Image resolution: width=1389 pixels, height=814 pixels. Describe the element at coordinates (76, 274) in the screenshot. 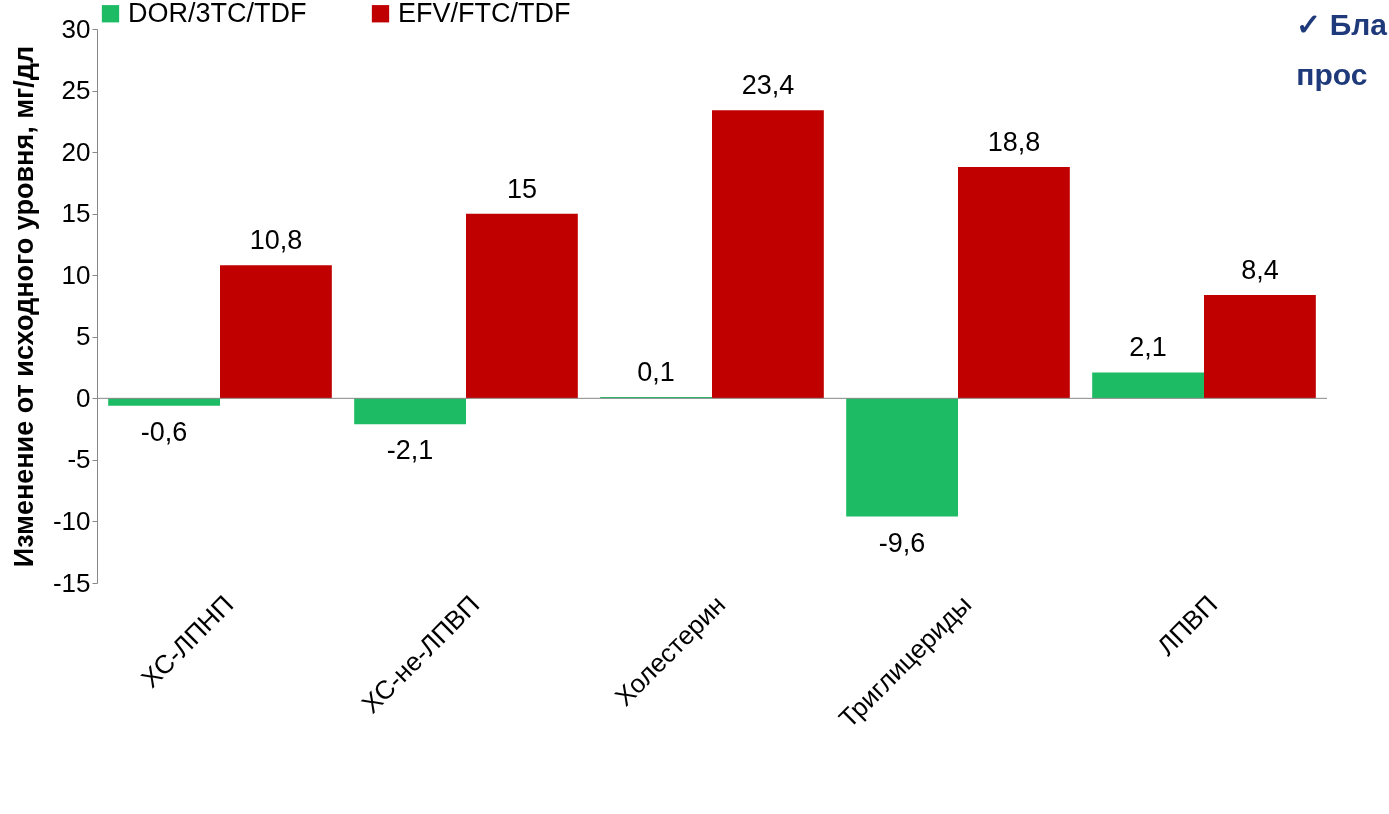

I see `y-tick-label: 10` at that location.